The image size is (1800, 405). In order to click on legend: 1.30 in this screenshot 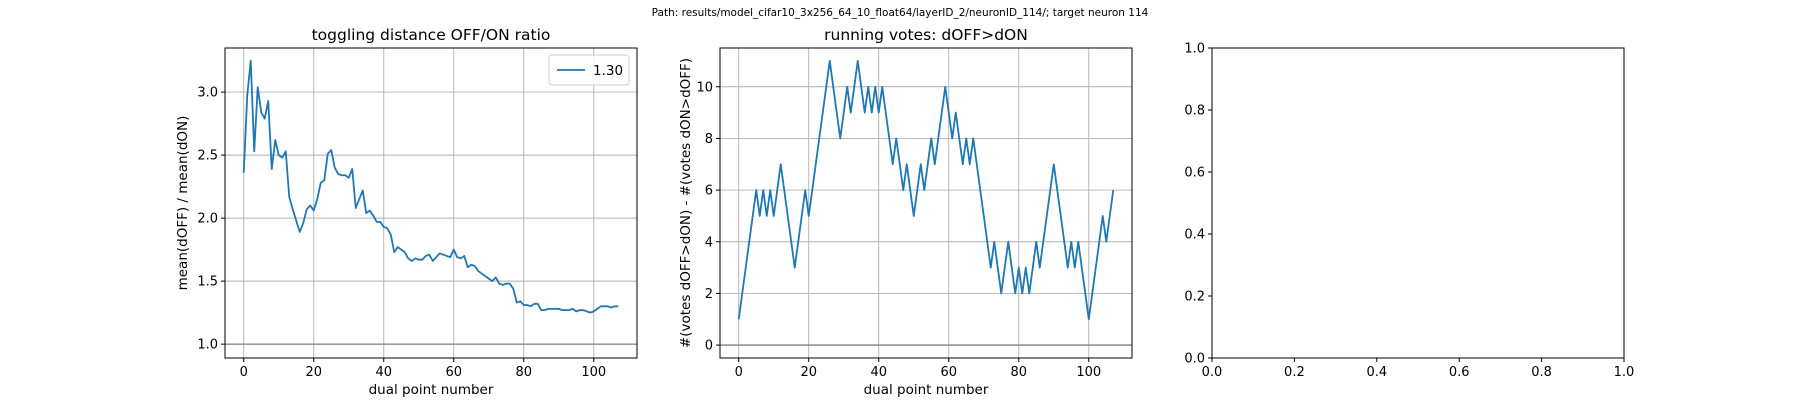, I will do `click(589, 70)`.